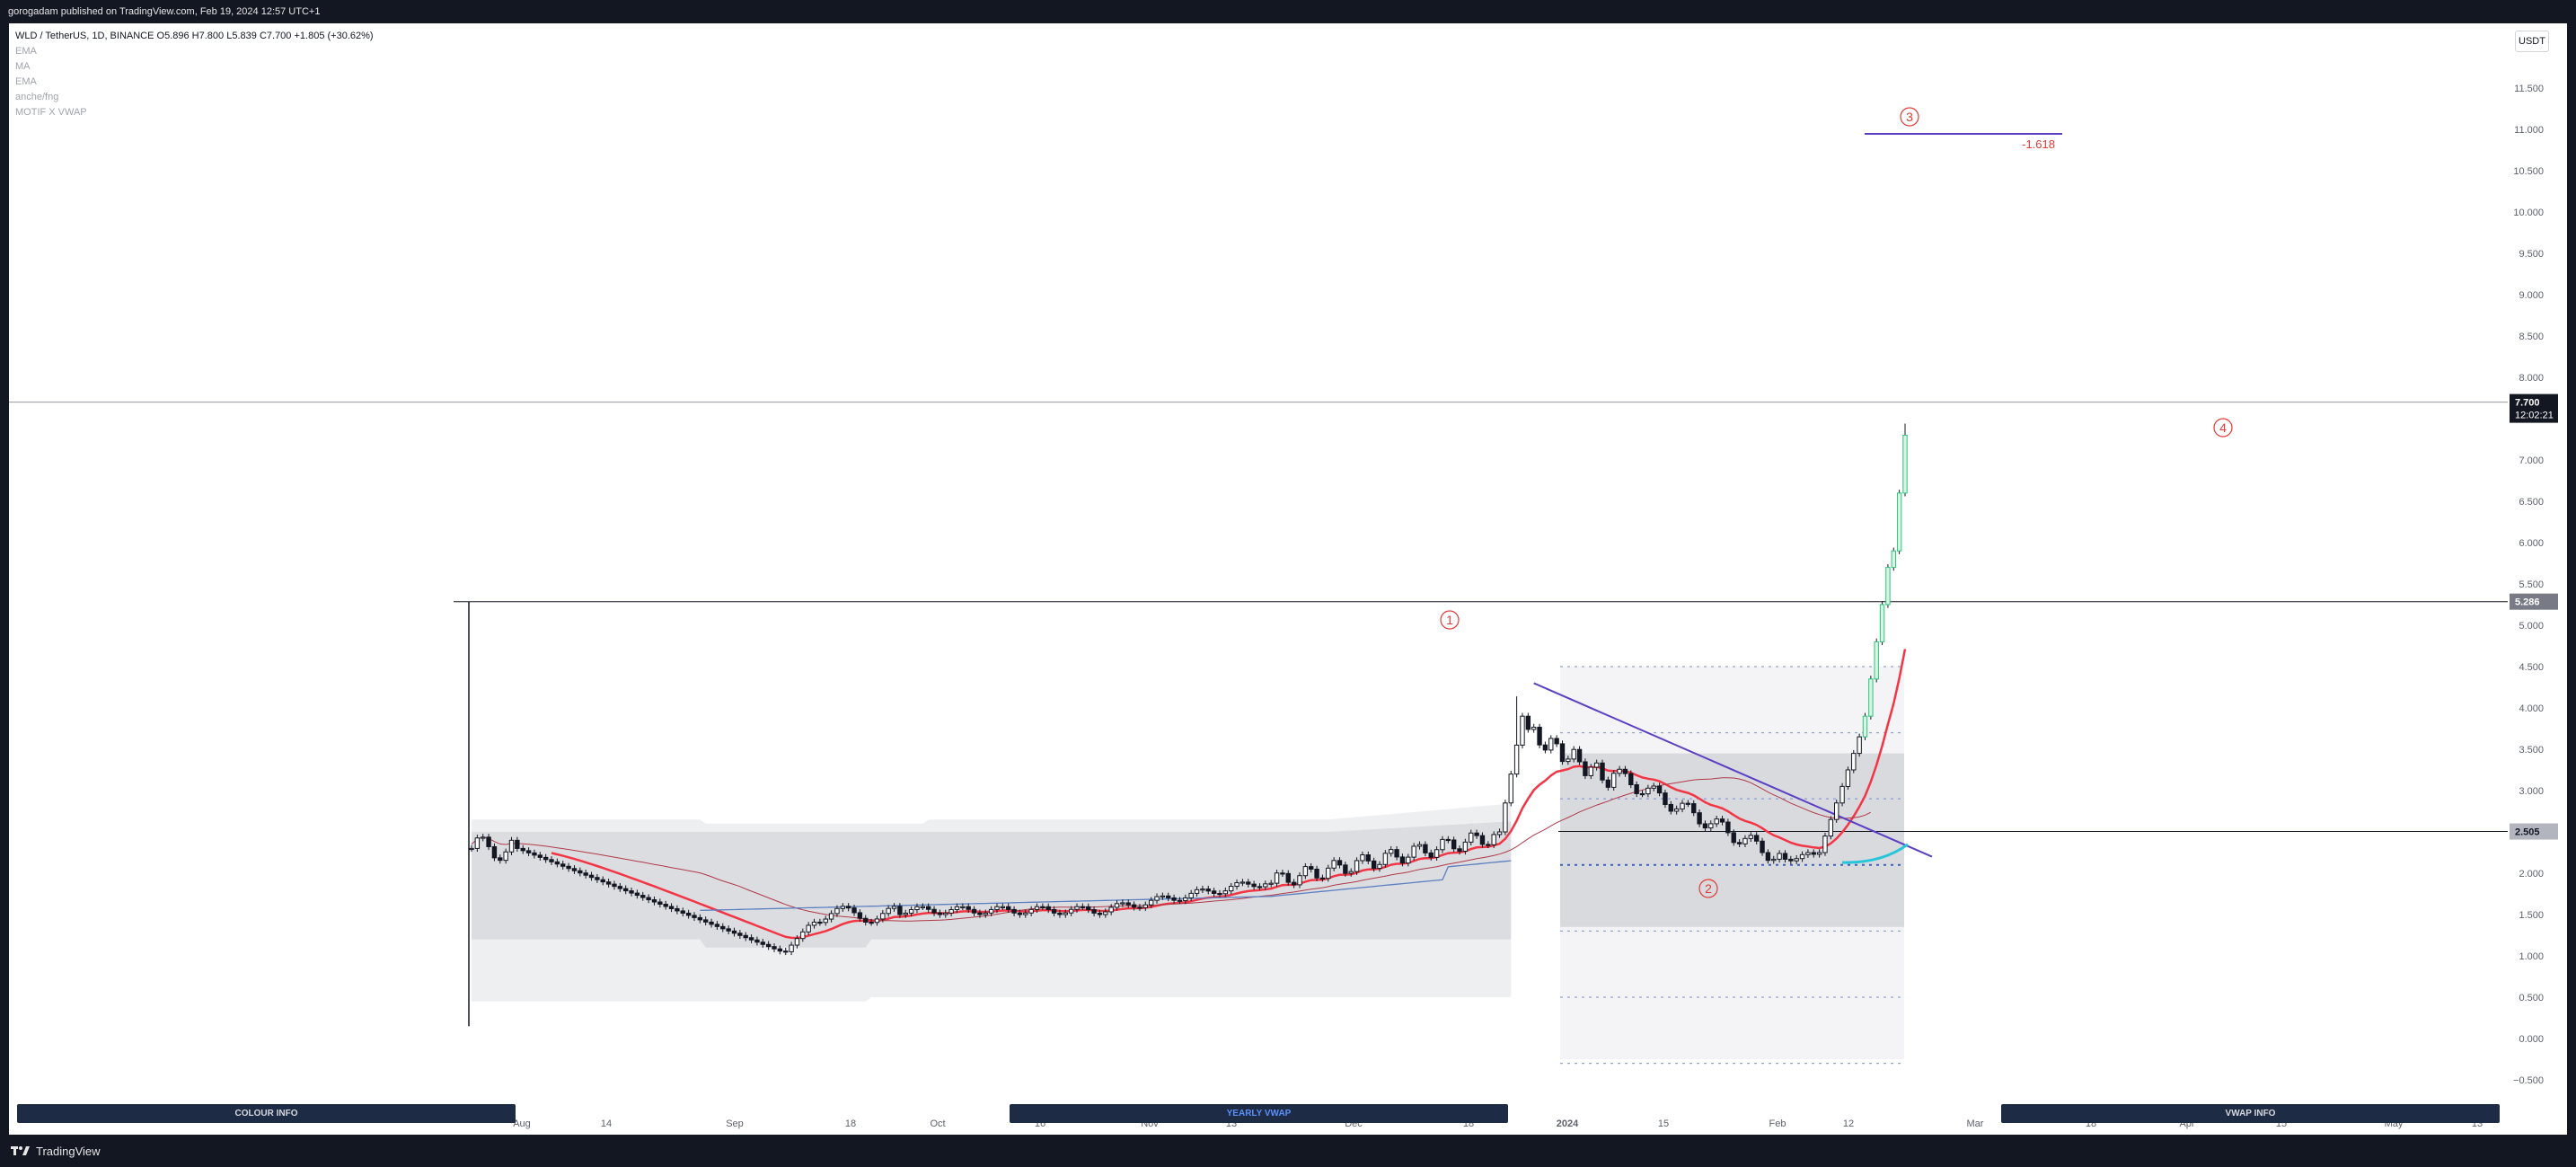 This screenshot has height=1167, width=2576. What do you see at coordinates (263, 36) in the screenshot?
I see `close-label: C` at bounding box center [263, 36].